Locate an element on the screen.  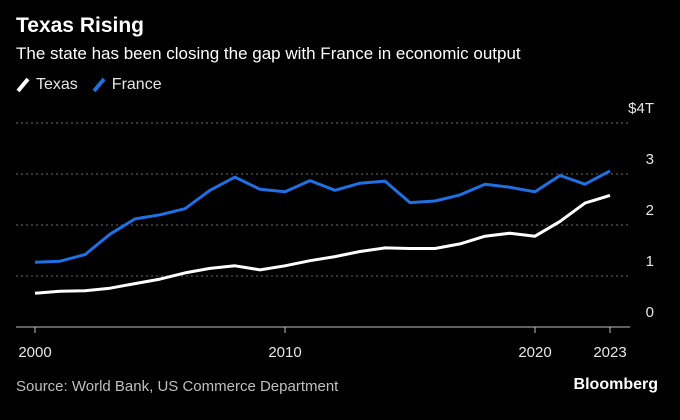
legend-item-texas: Texas is located at coordinates (47, 85).